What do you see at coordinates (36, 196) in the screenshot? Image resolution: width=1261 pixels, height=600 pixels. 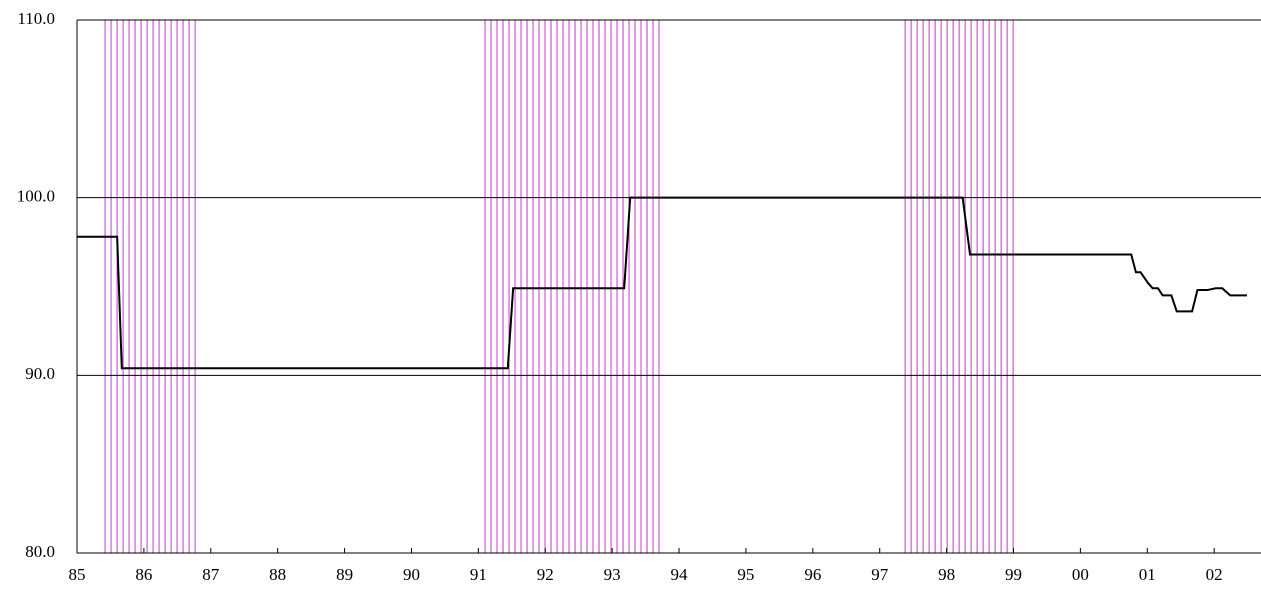 I see `y-tick-label: 100.0` at bounding box center [36, 196].